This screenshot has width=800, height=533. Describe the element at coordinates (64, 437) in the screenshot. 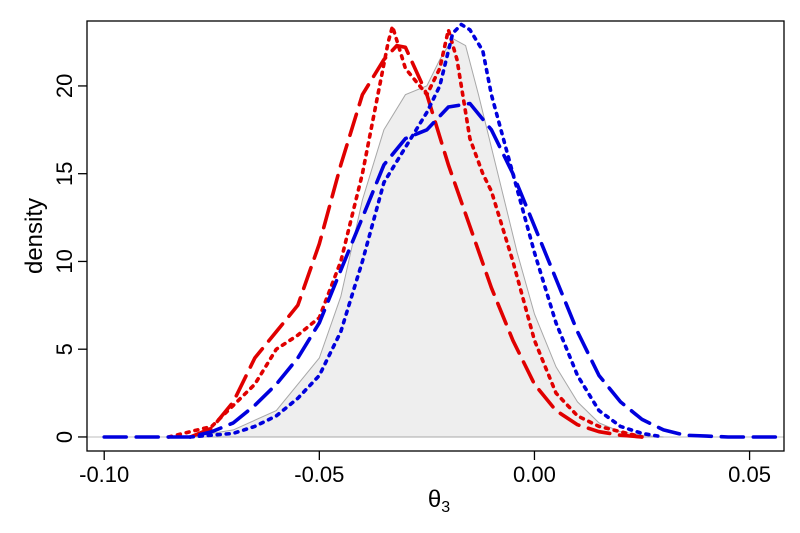

I see `y-tick-label-0: 0` at that location.